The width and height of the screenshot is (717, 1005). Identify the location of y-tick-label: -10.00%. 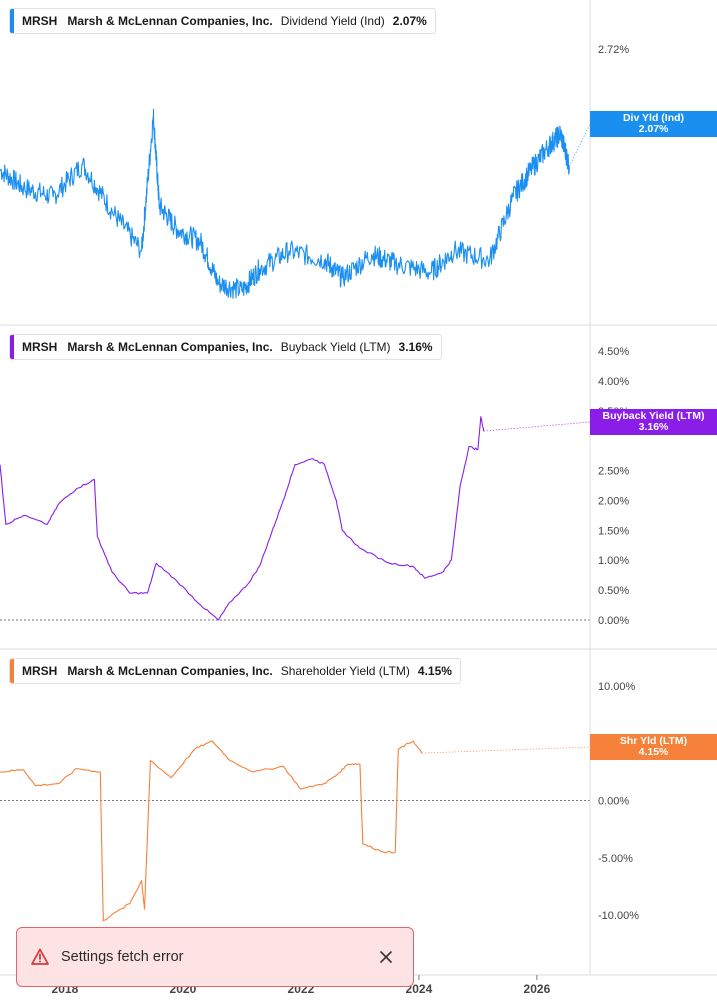
(618, 916).